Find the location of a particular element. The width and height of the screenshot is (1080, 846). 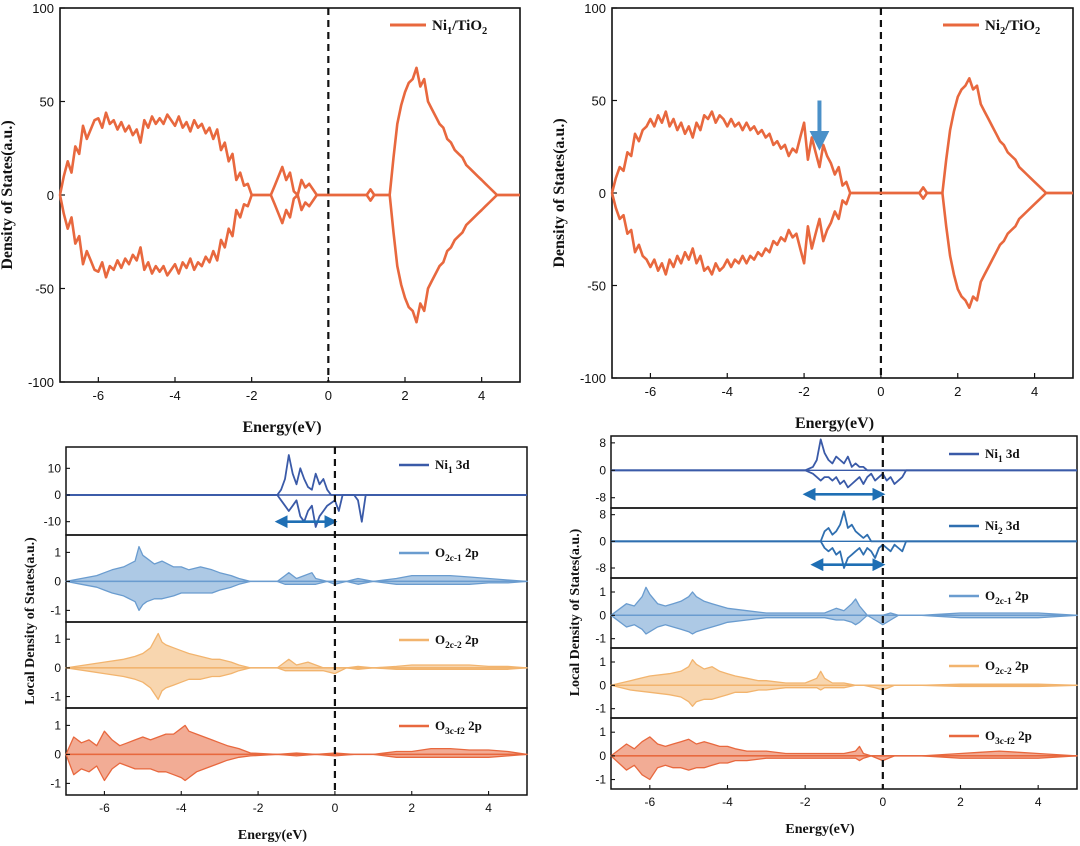

panel-frame is located at coordinates (844, 753).